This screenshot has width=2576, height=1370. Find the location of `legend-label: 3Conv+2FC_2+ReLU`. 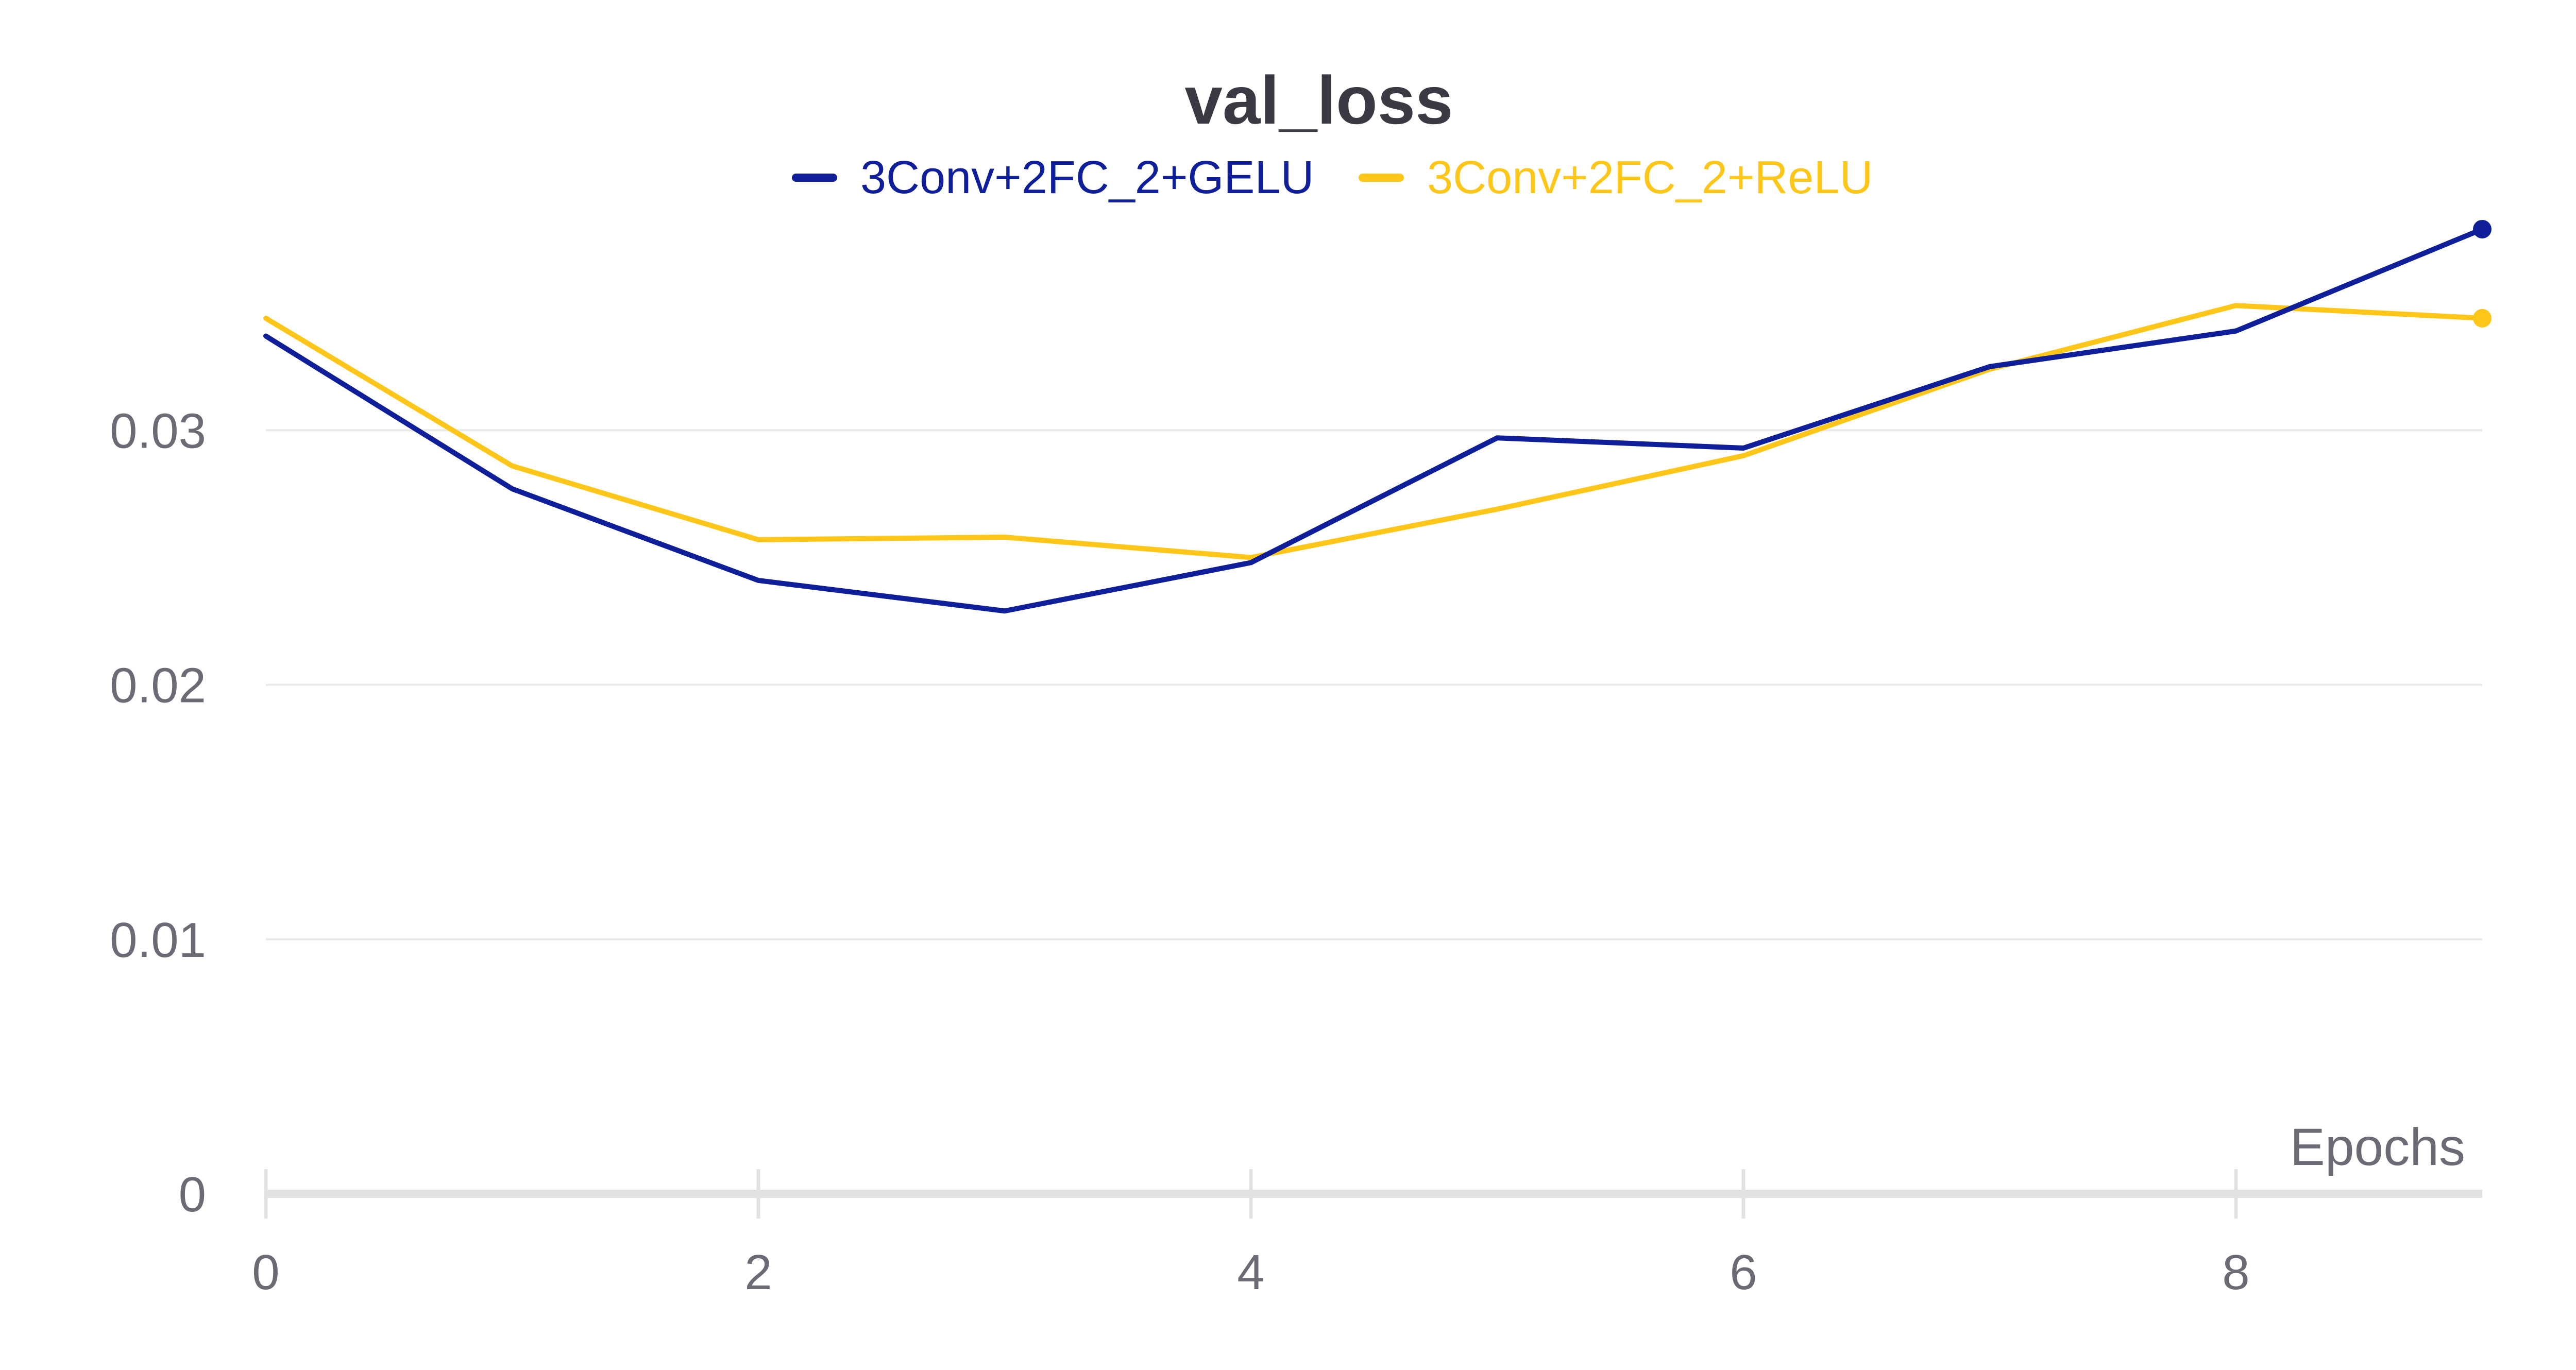

legend-label: 3Conv+2FC_2+ReLU is located at coordinates (1650, 177).